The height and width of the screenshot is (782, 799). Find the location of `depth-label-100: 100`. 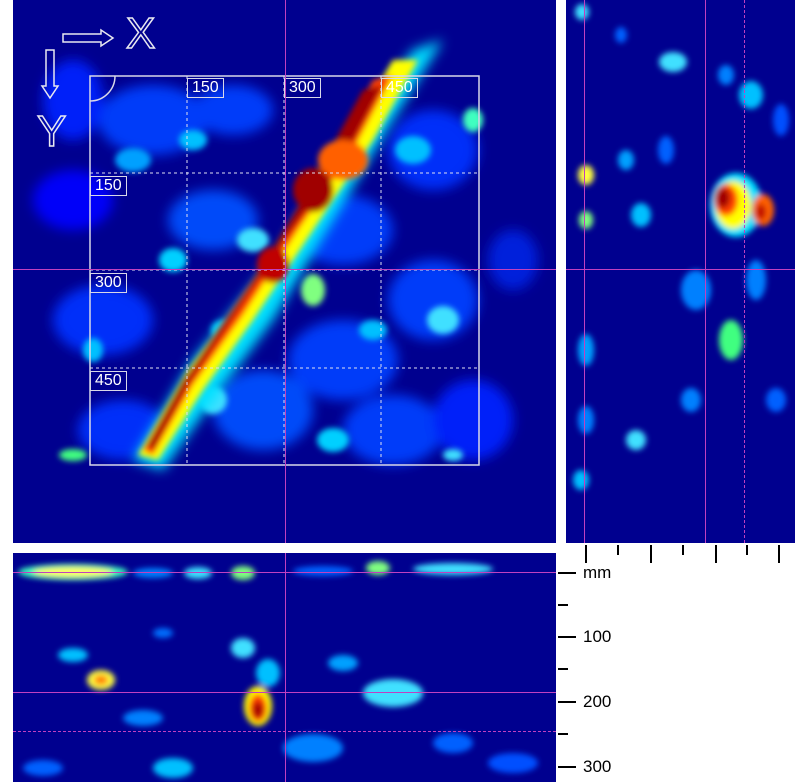

depth-label-100: 100 is located at coordinates (597, 636).